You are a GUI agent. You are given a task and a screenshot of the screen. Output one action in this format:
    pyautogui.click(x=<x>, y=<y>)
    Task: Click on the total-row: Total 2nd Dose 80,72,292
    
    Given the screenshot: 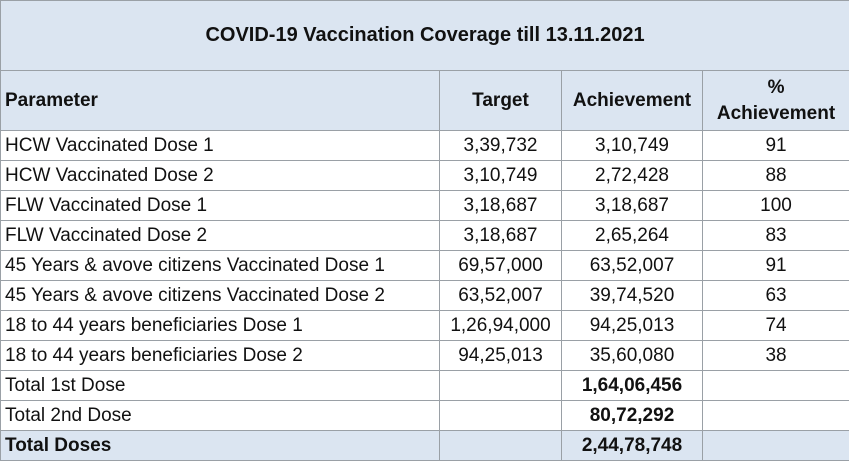 What is the action you would take?
    pyautogui.click(x=425, y=416)
    